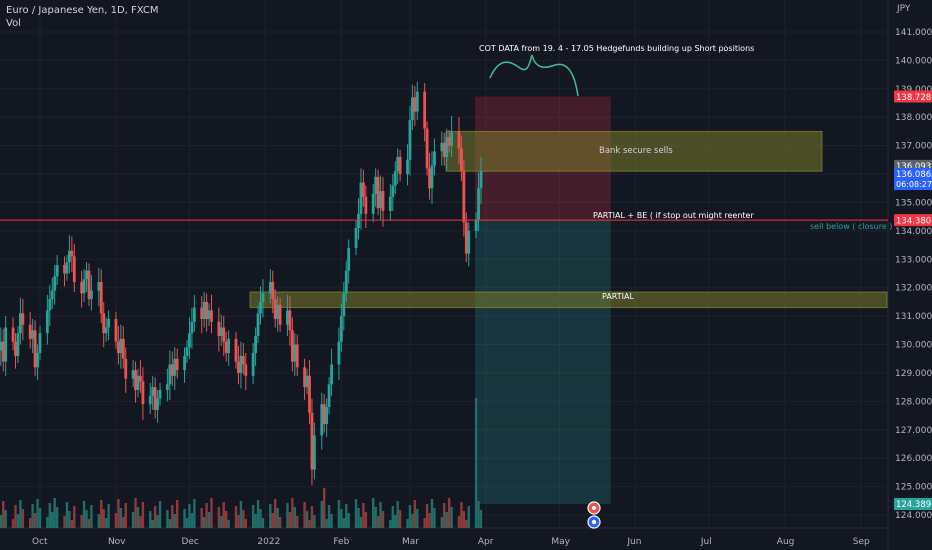 The image size is (932, 550). What do you see at coordinates (268, 542) in the screenshot?
I see `x-tick-label: 2022` at bounding box center [268, 542].